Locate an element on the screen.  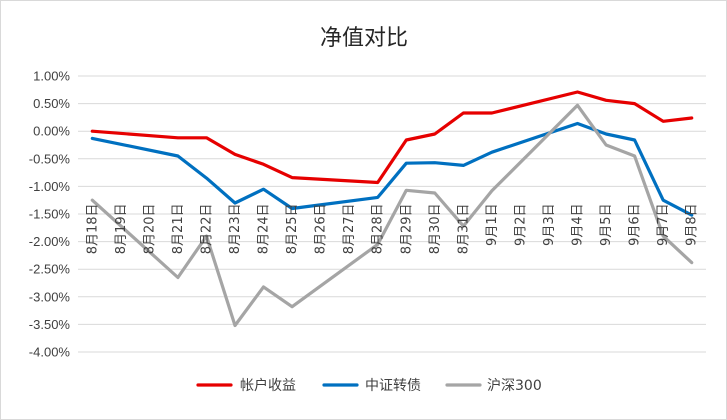
legend-label: 中证转债 is located at coordinates (393, 386).